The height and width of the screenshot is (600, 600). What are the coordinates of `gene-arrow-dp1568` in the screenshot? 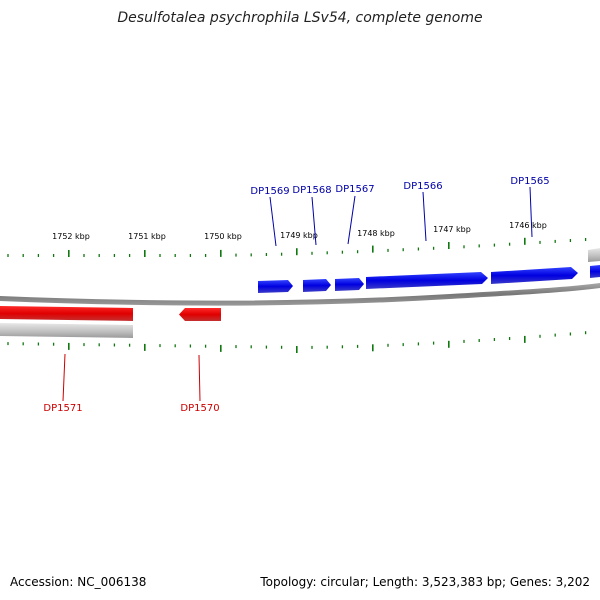 It's located at (317, 285).